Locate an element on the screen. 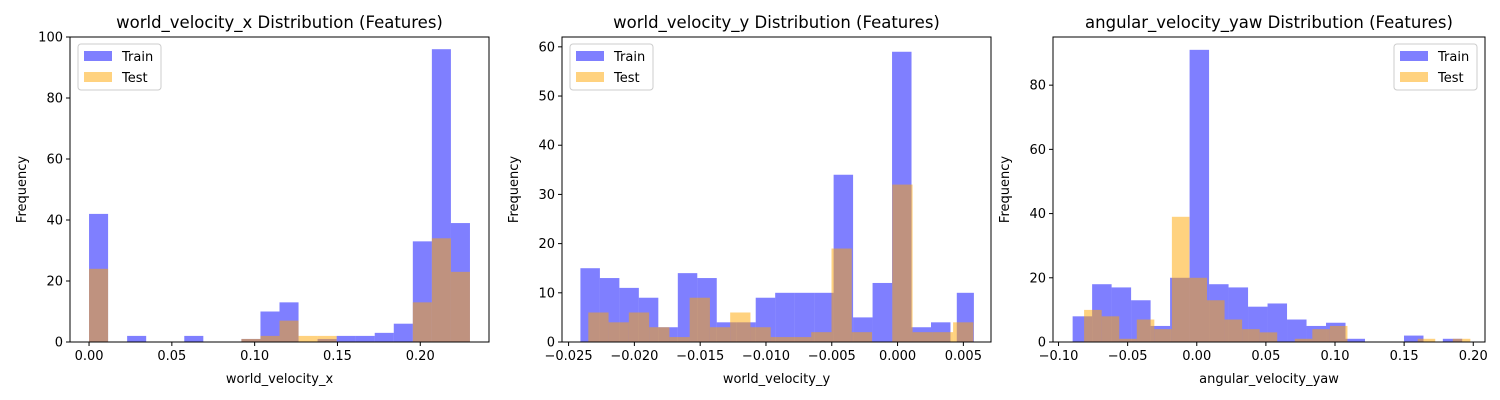 The width and height of the screenshot is (1500, 400). x-tick-label: 0.20 is located at coordinates (420, 356).